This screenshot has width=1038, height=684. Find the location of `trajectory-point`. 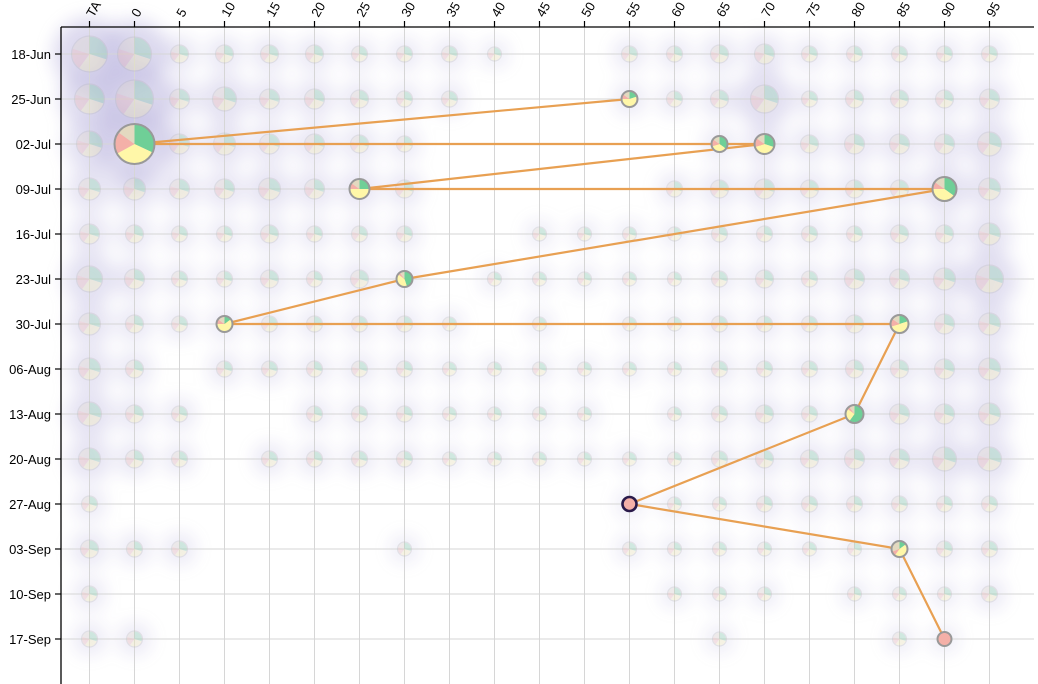

trajectory-point is located at coordinates (944, 189).